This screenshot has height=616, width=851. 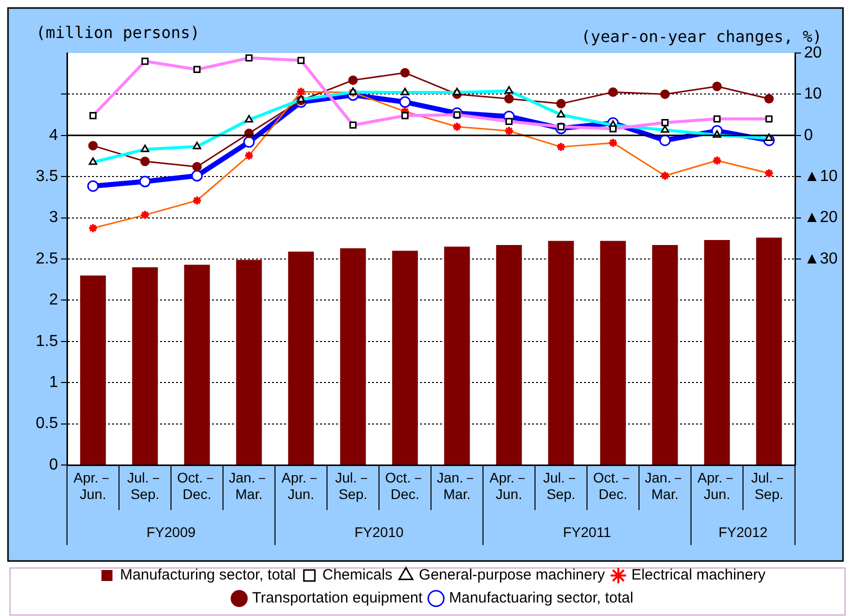 I want to click on text: FY2009, so click(x=171, y=532).